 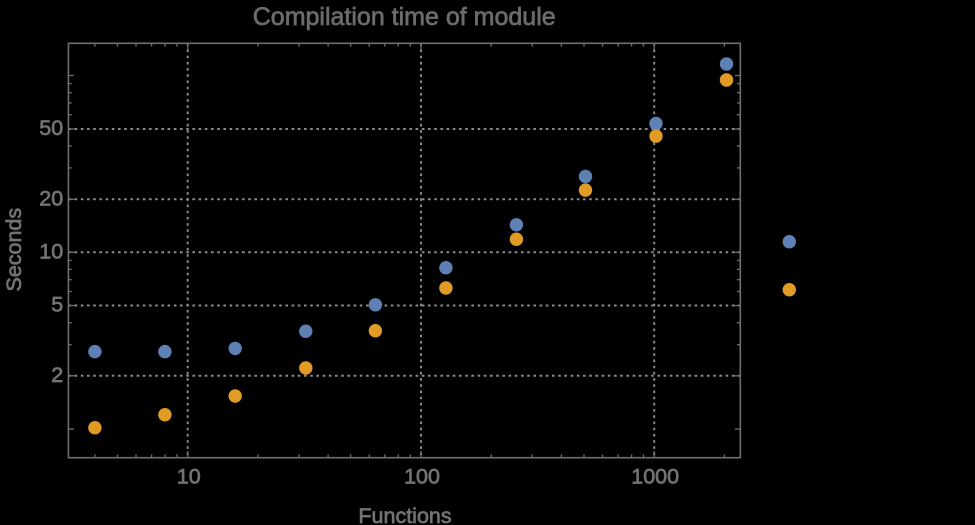 What do you see at coordinates (655, 477) in the screenshot?
I see `svg-text: 1000` at bounding box center [655, 477].